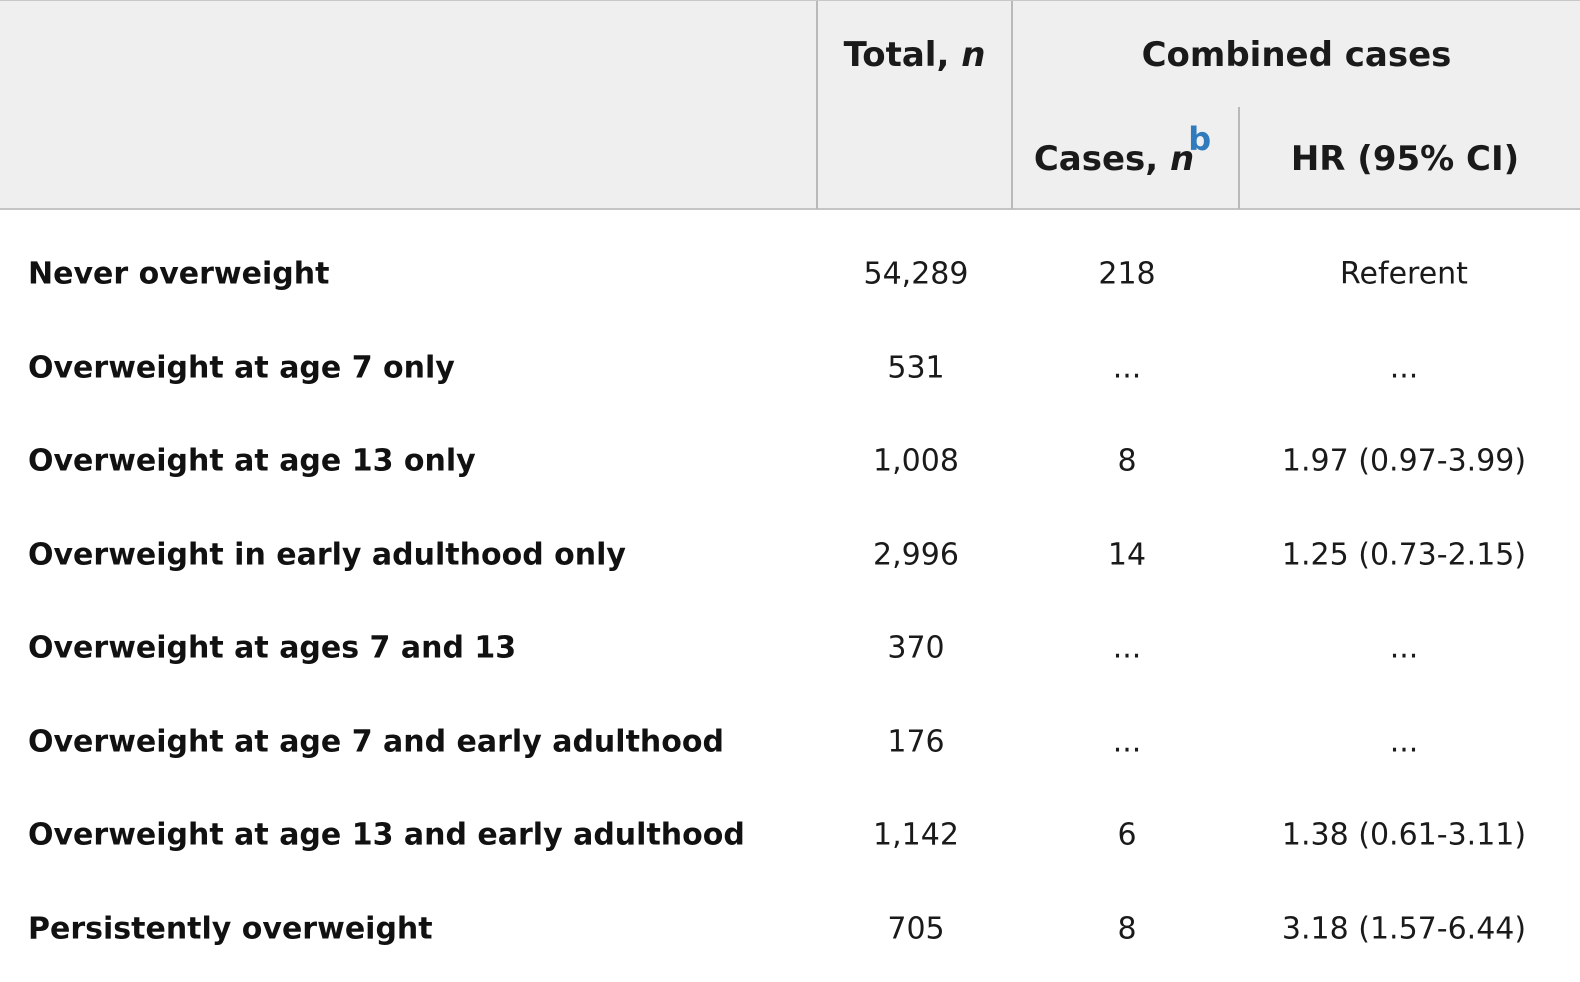 This screenshot has width=1580, height=982. I want to click on row-label: Overweight at age 7 and early adulthood, so click(376, 741).